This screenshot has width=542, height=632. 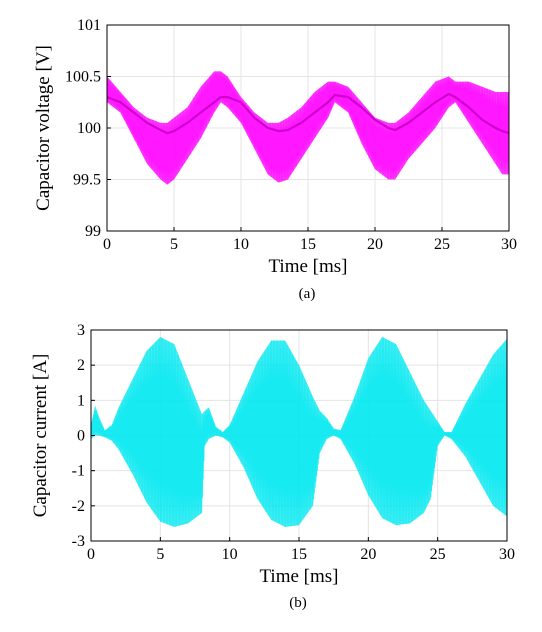 I want to click on y-tick-label: 1, so click(x=81, y=400).